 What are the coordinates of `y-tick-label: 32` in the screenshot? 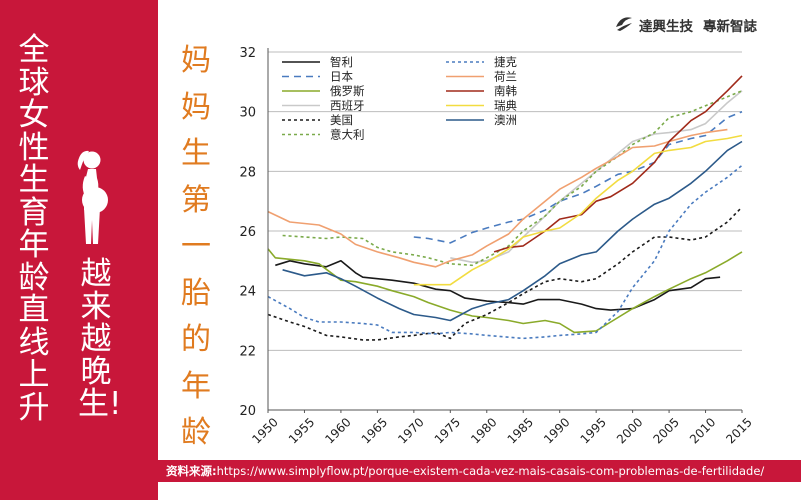 It's located at (247, 53).